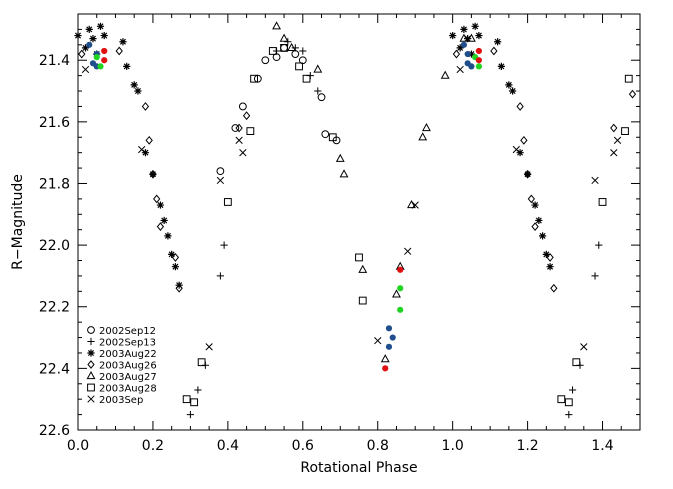 The height and width of the screenshot is (489, 673). I want to click on y-tick-label: 22.6, so click(54, 431).